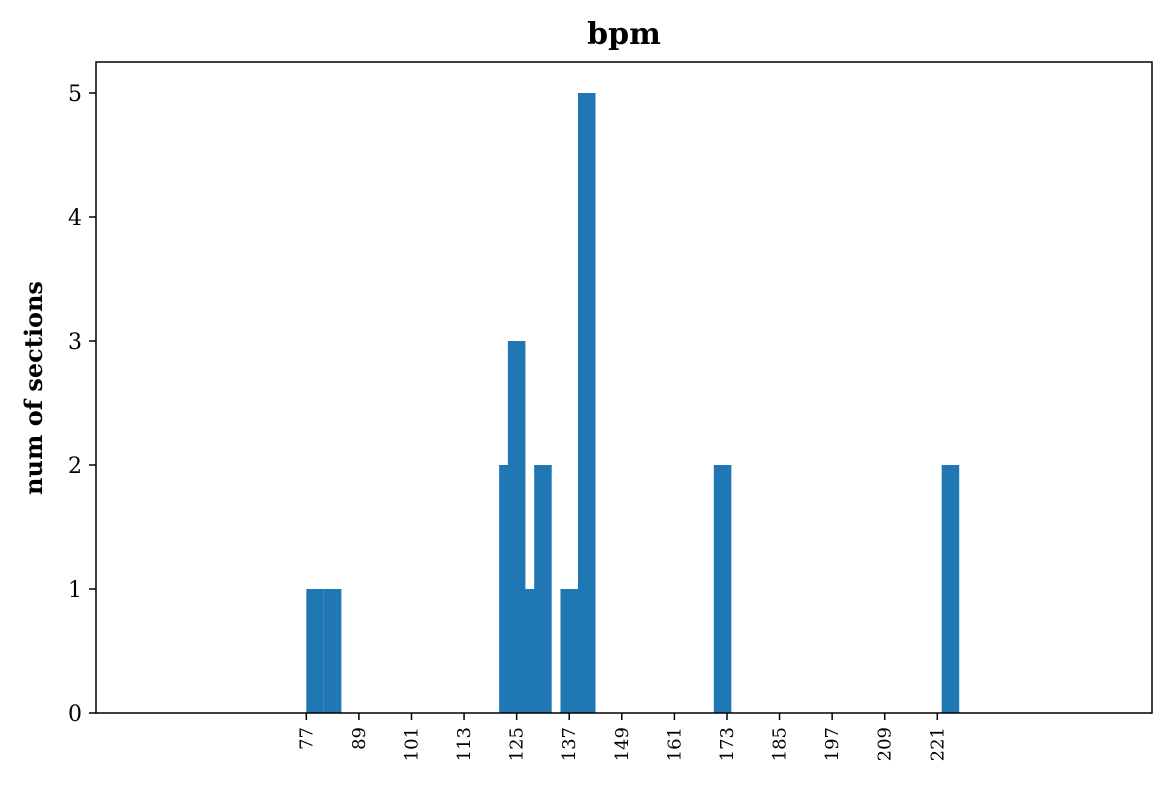 This screenshot has width=1175, height=800. What do you see at coordinates (885, 744) in the screenshot?
I see `x-tick-label: 209` at bounding box center [885, 744].